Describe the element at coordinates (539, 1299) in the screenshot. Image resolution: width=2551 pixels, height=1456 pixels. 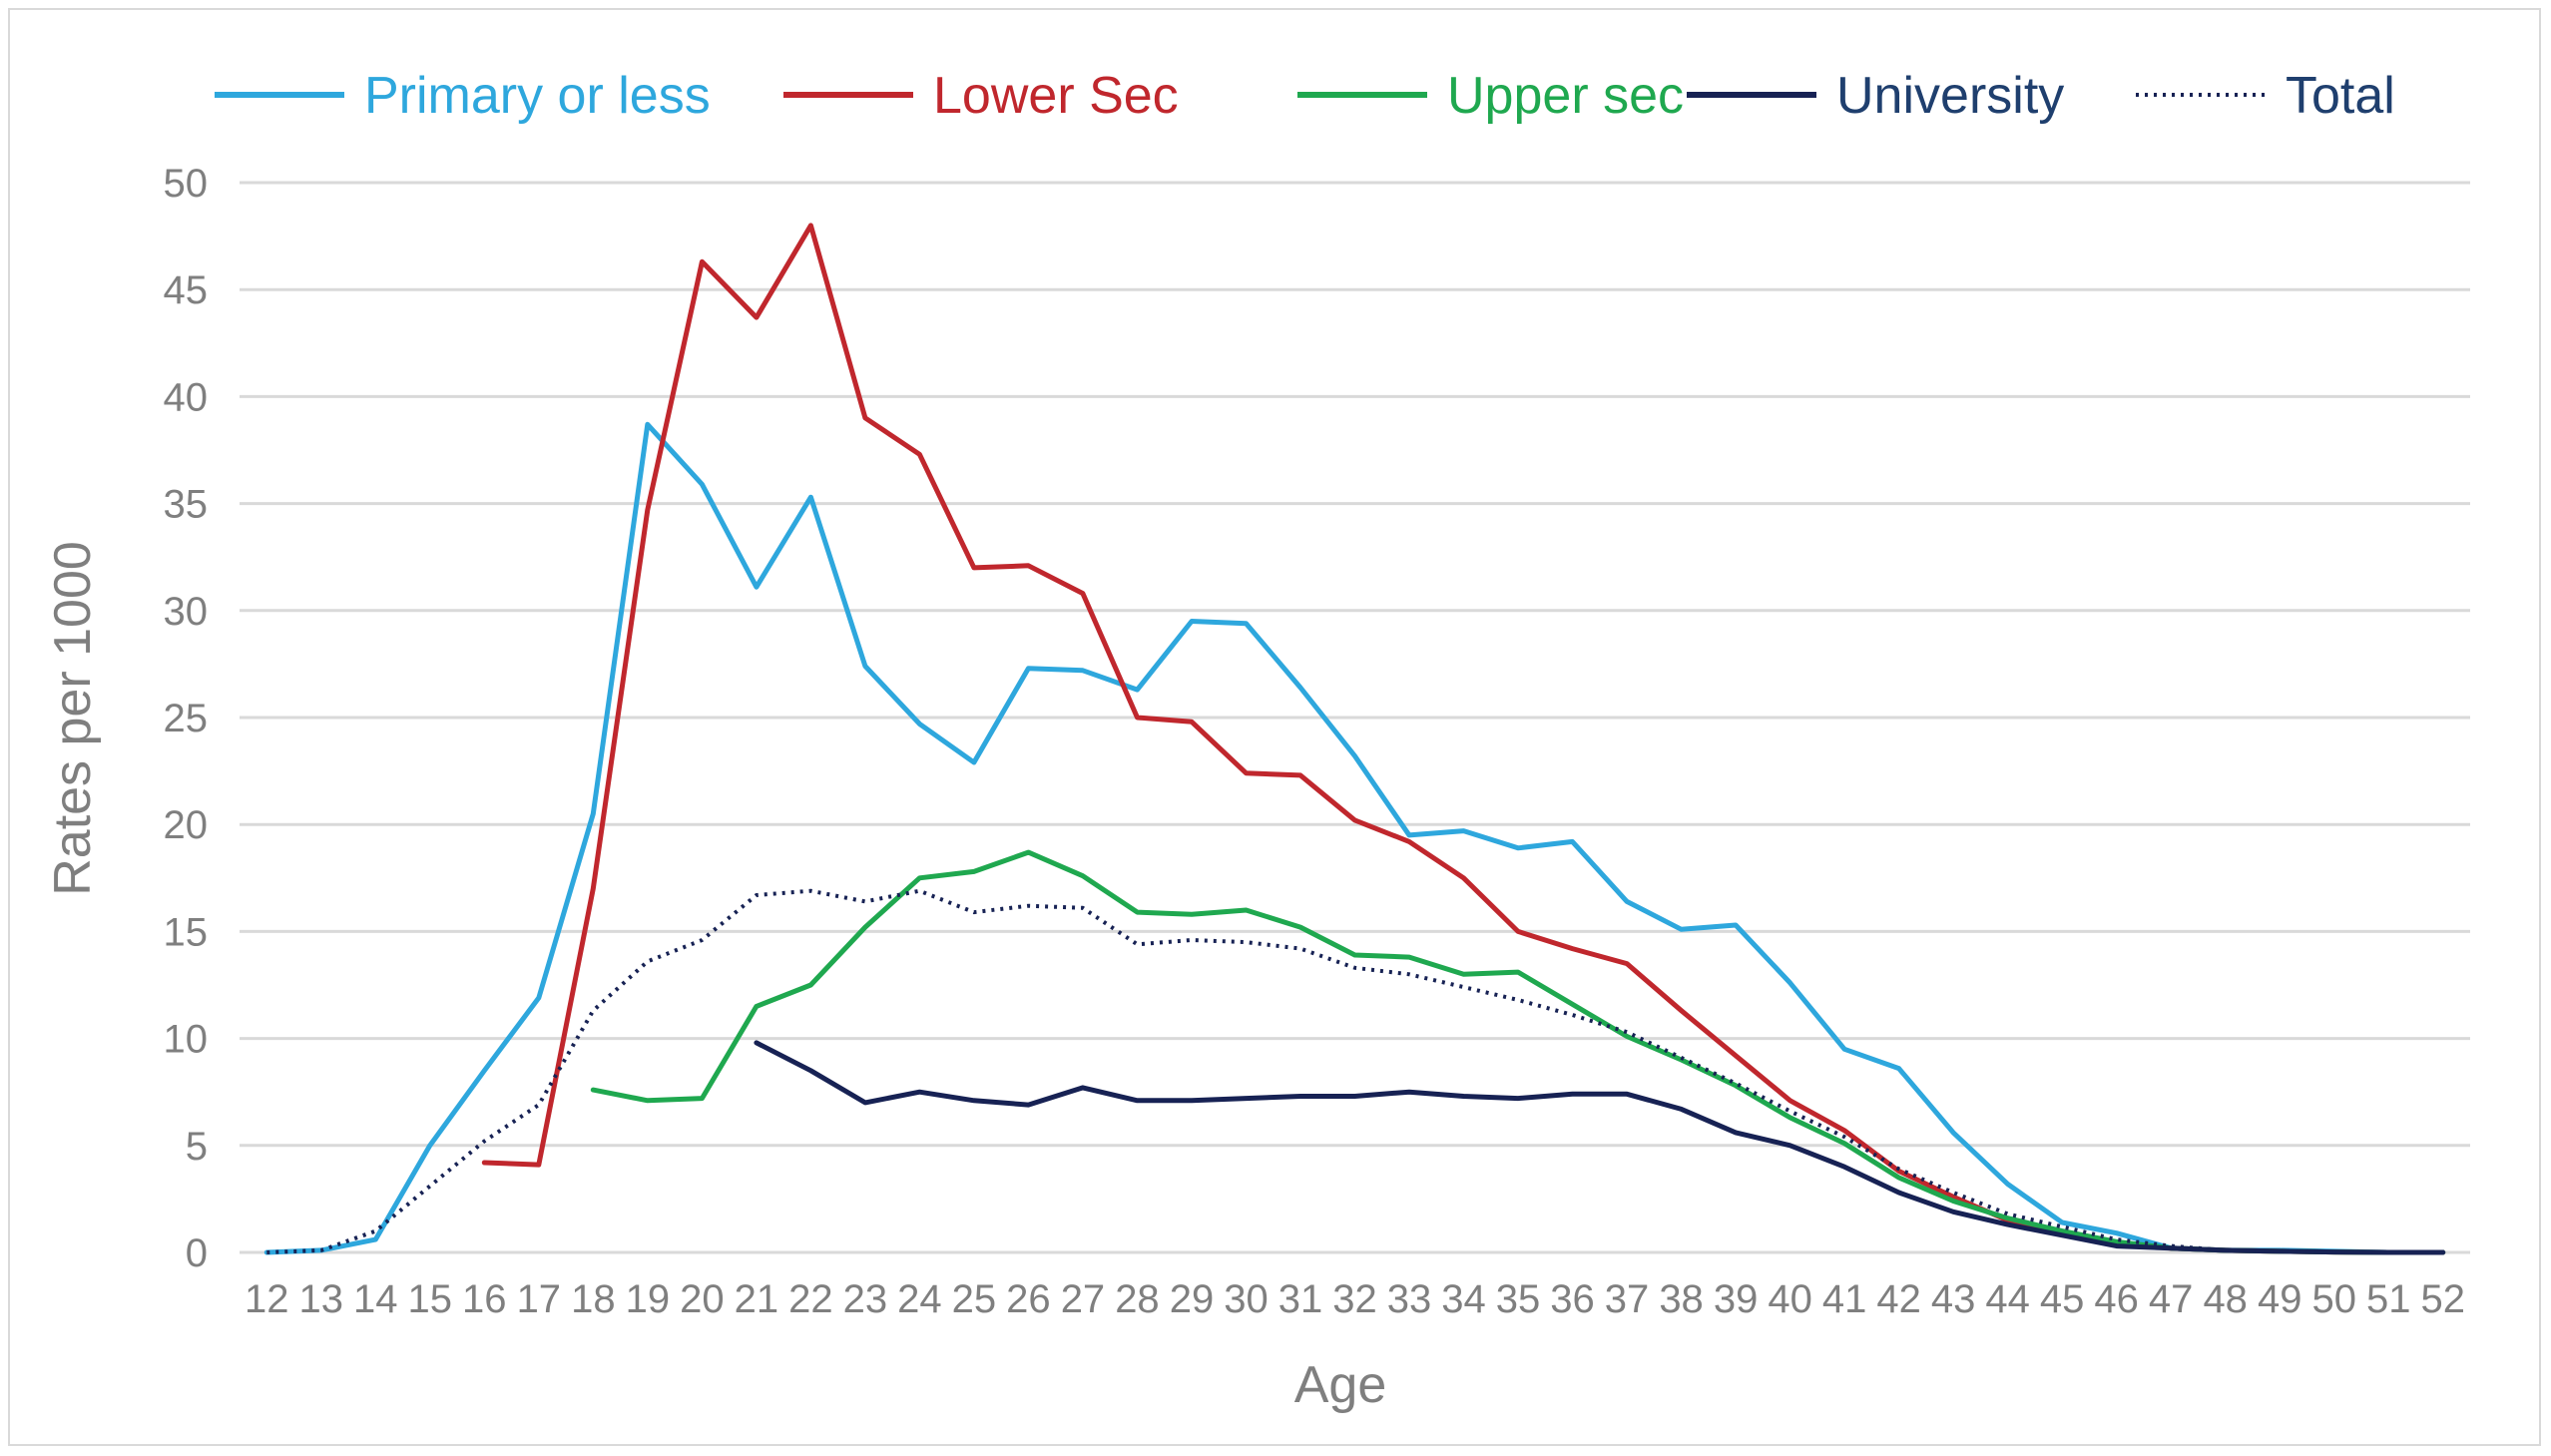
I see `x-tick-label: 17` at that location.